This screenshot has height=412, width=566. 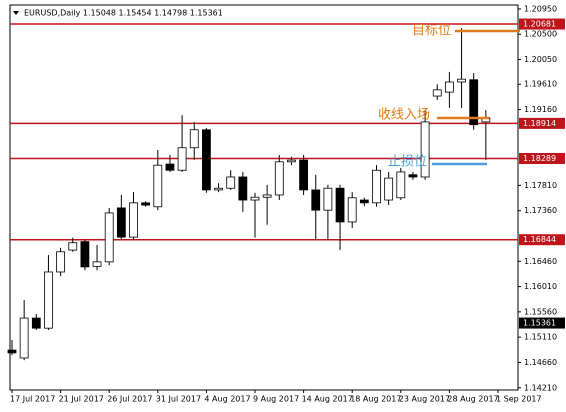 What do you see at coordinates (540, 286) in the screenshot?
I see `y-tick-label: 1.16010` at bounding box center [540, 286].